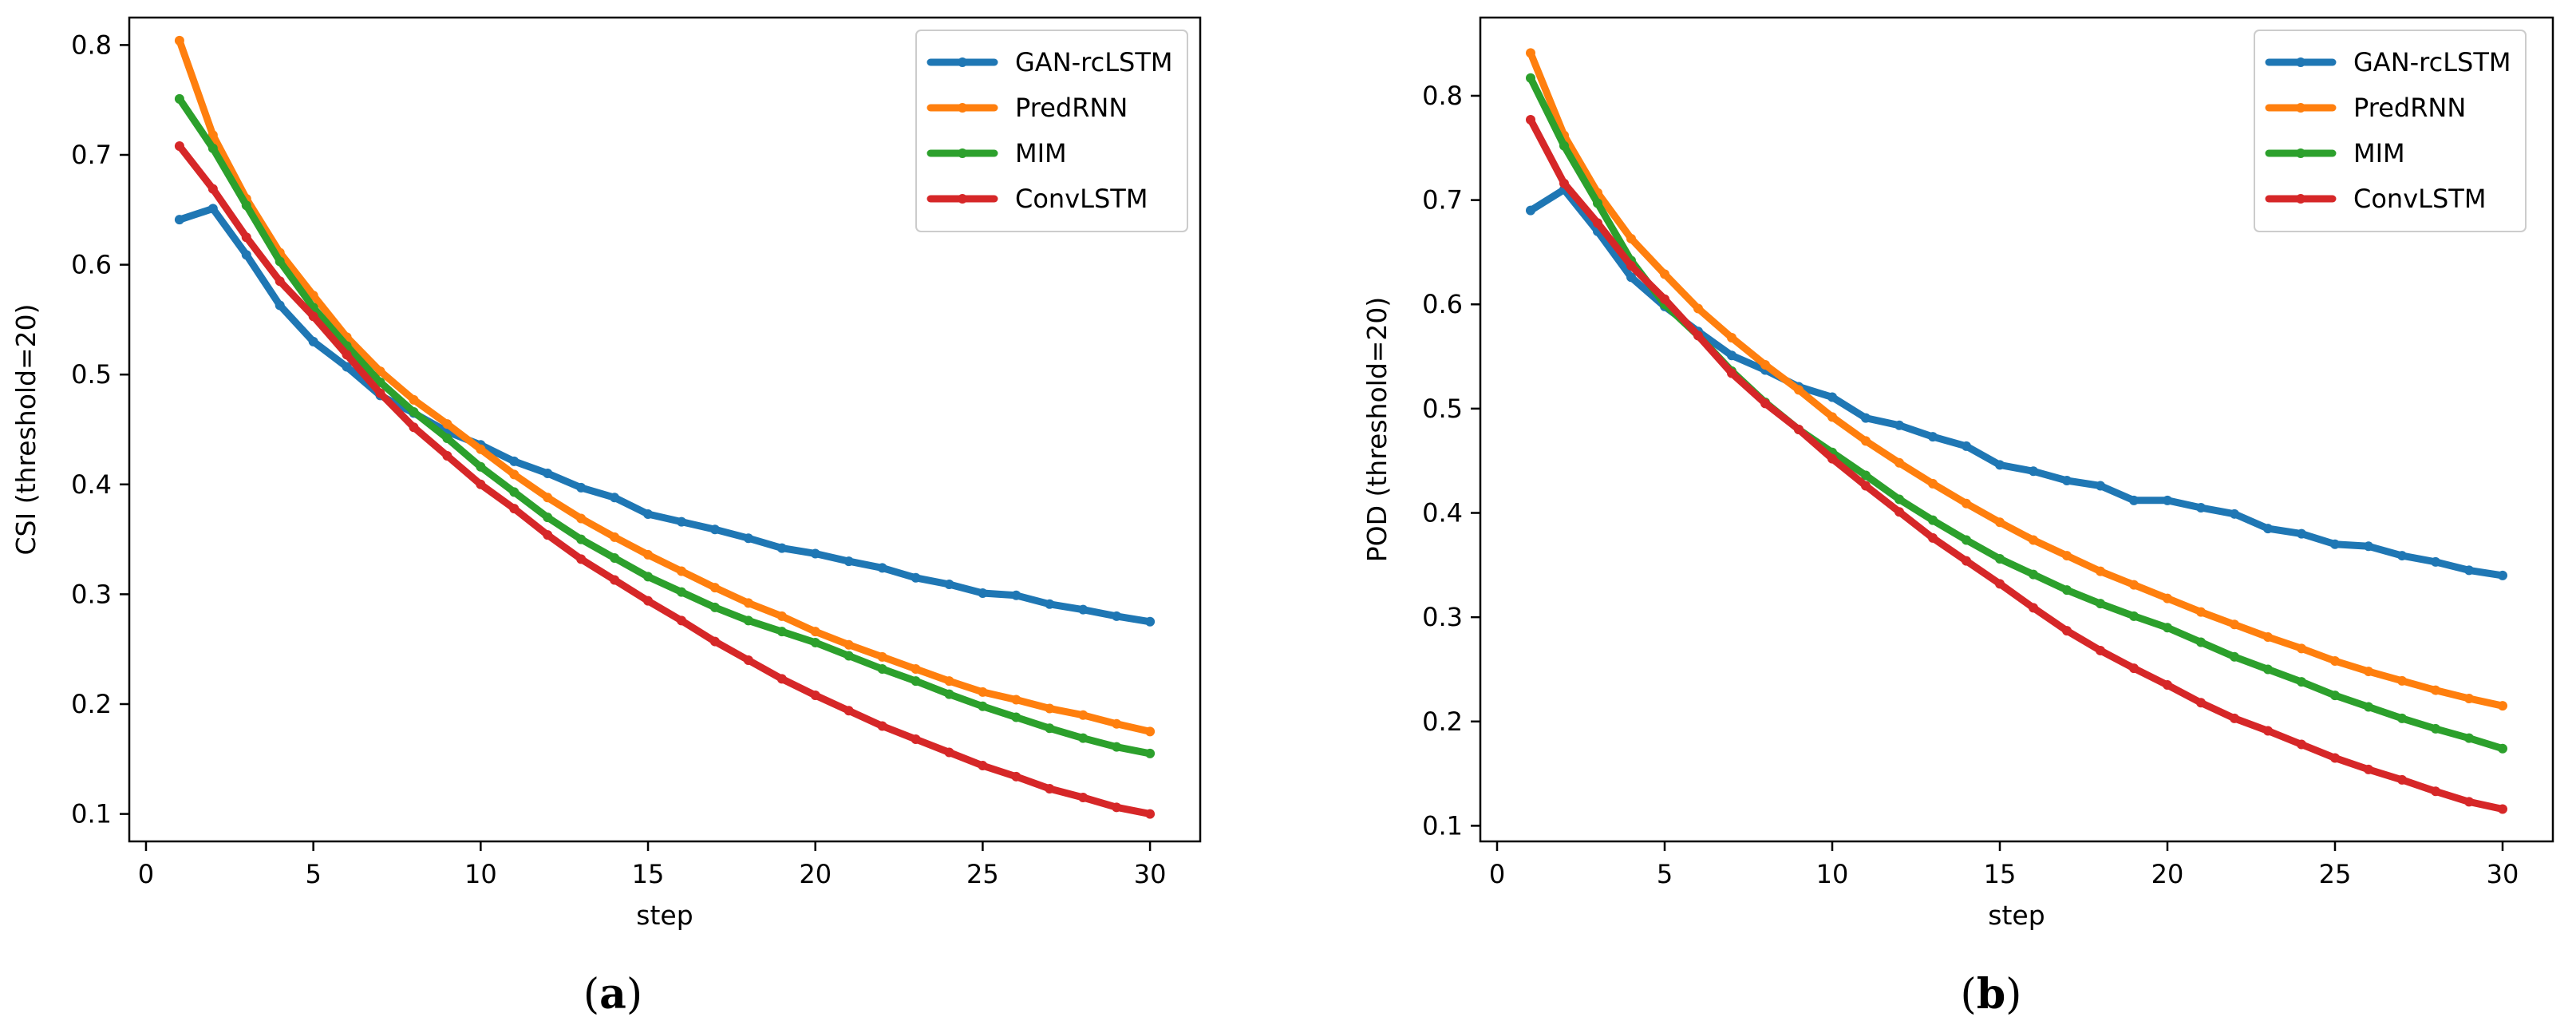 Image resolution: width=2576 pixels, height=1029 pixels. Describe the element at coordinates (2167, 874) in the screenshot. I see `x-tick-label: 20` at that location.